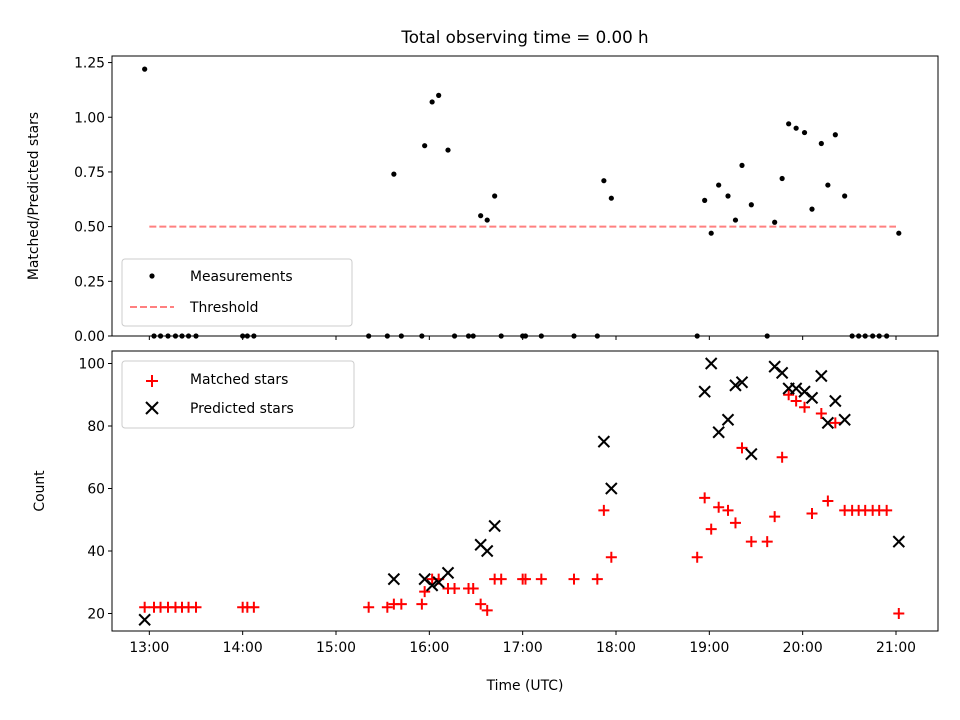 The width and height of the screenshot is (960, 720). What do you see at coordinates (242, 409) in the screenshot?
I see `legend-predicted-label: Predicted stars` at bounding box center [242, 409].